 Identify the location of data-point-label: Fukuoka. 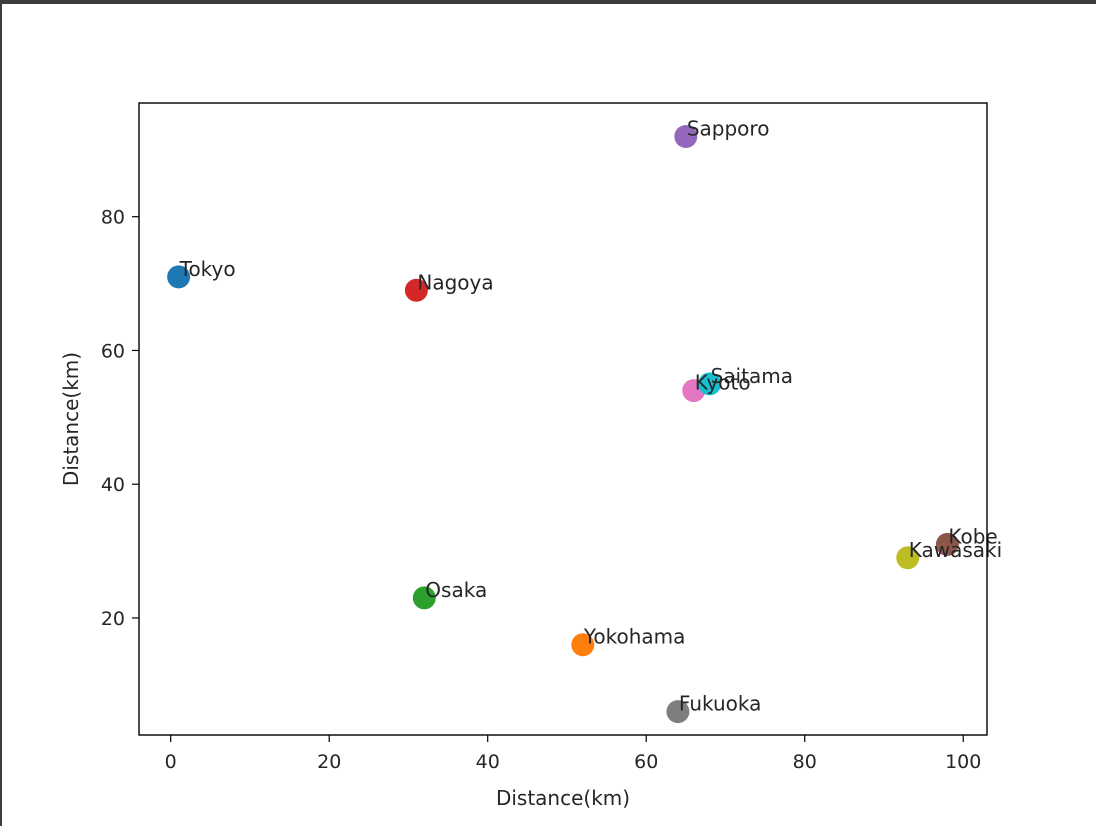
(720, 704).